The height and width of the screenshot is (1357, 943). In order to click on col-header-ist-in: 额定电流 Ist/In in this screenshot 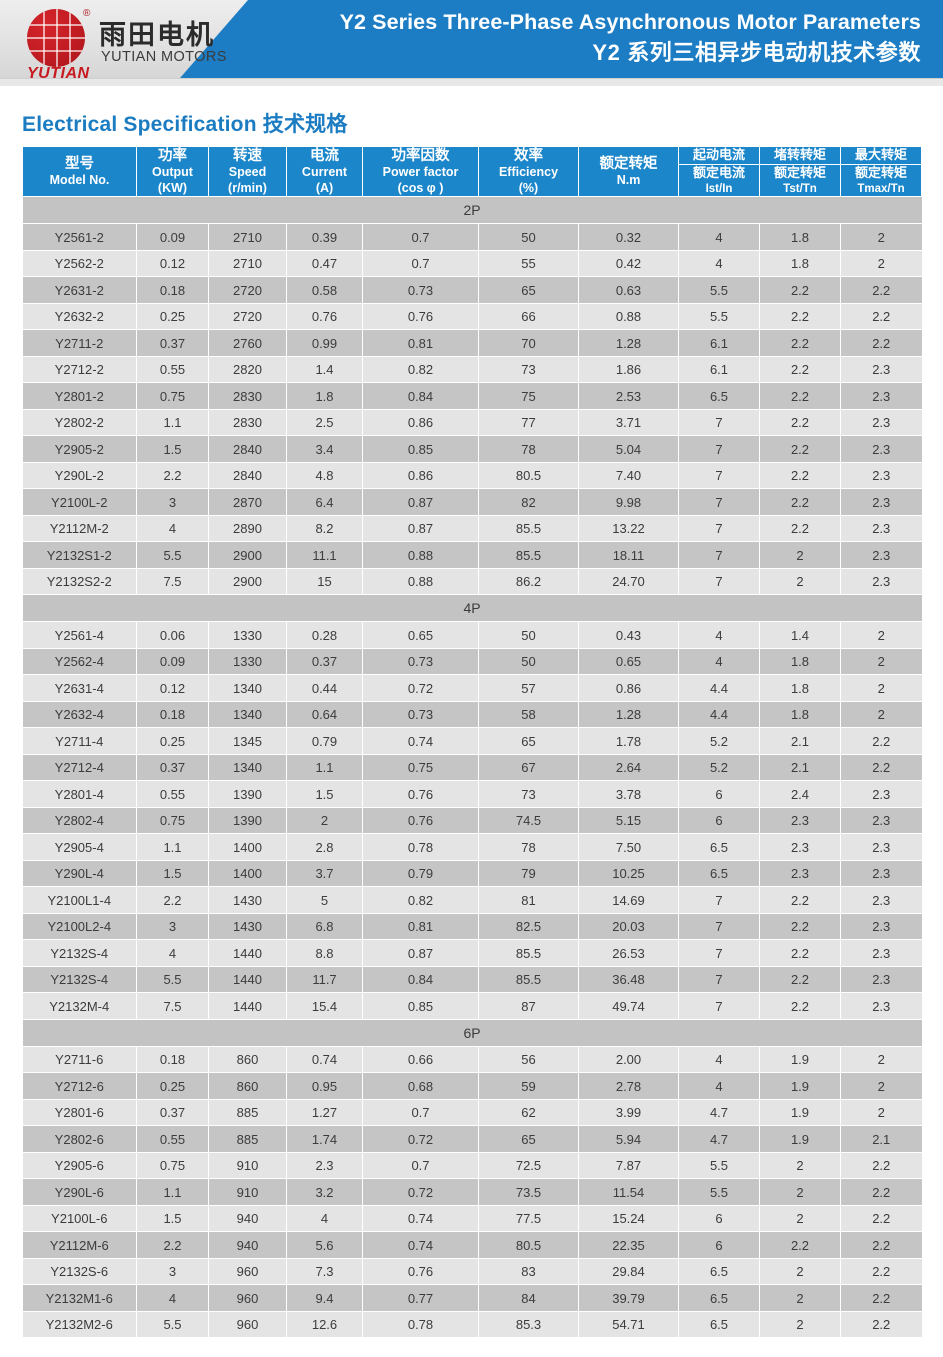, I will do `click(719, 180)`.